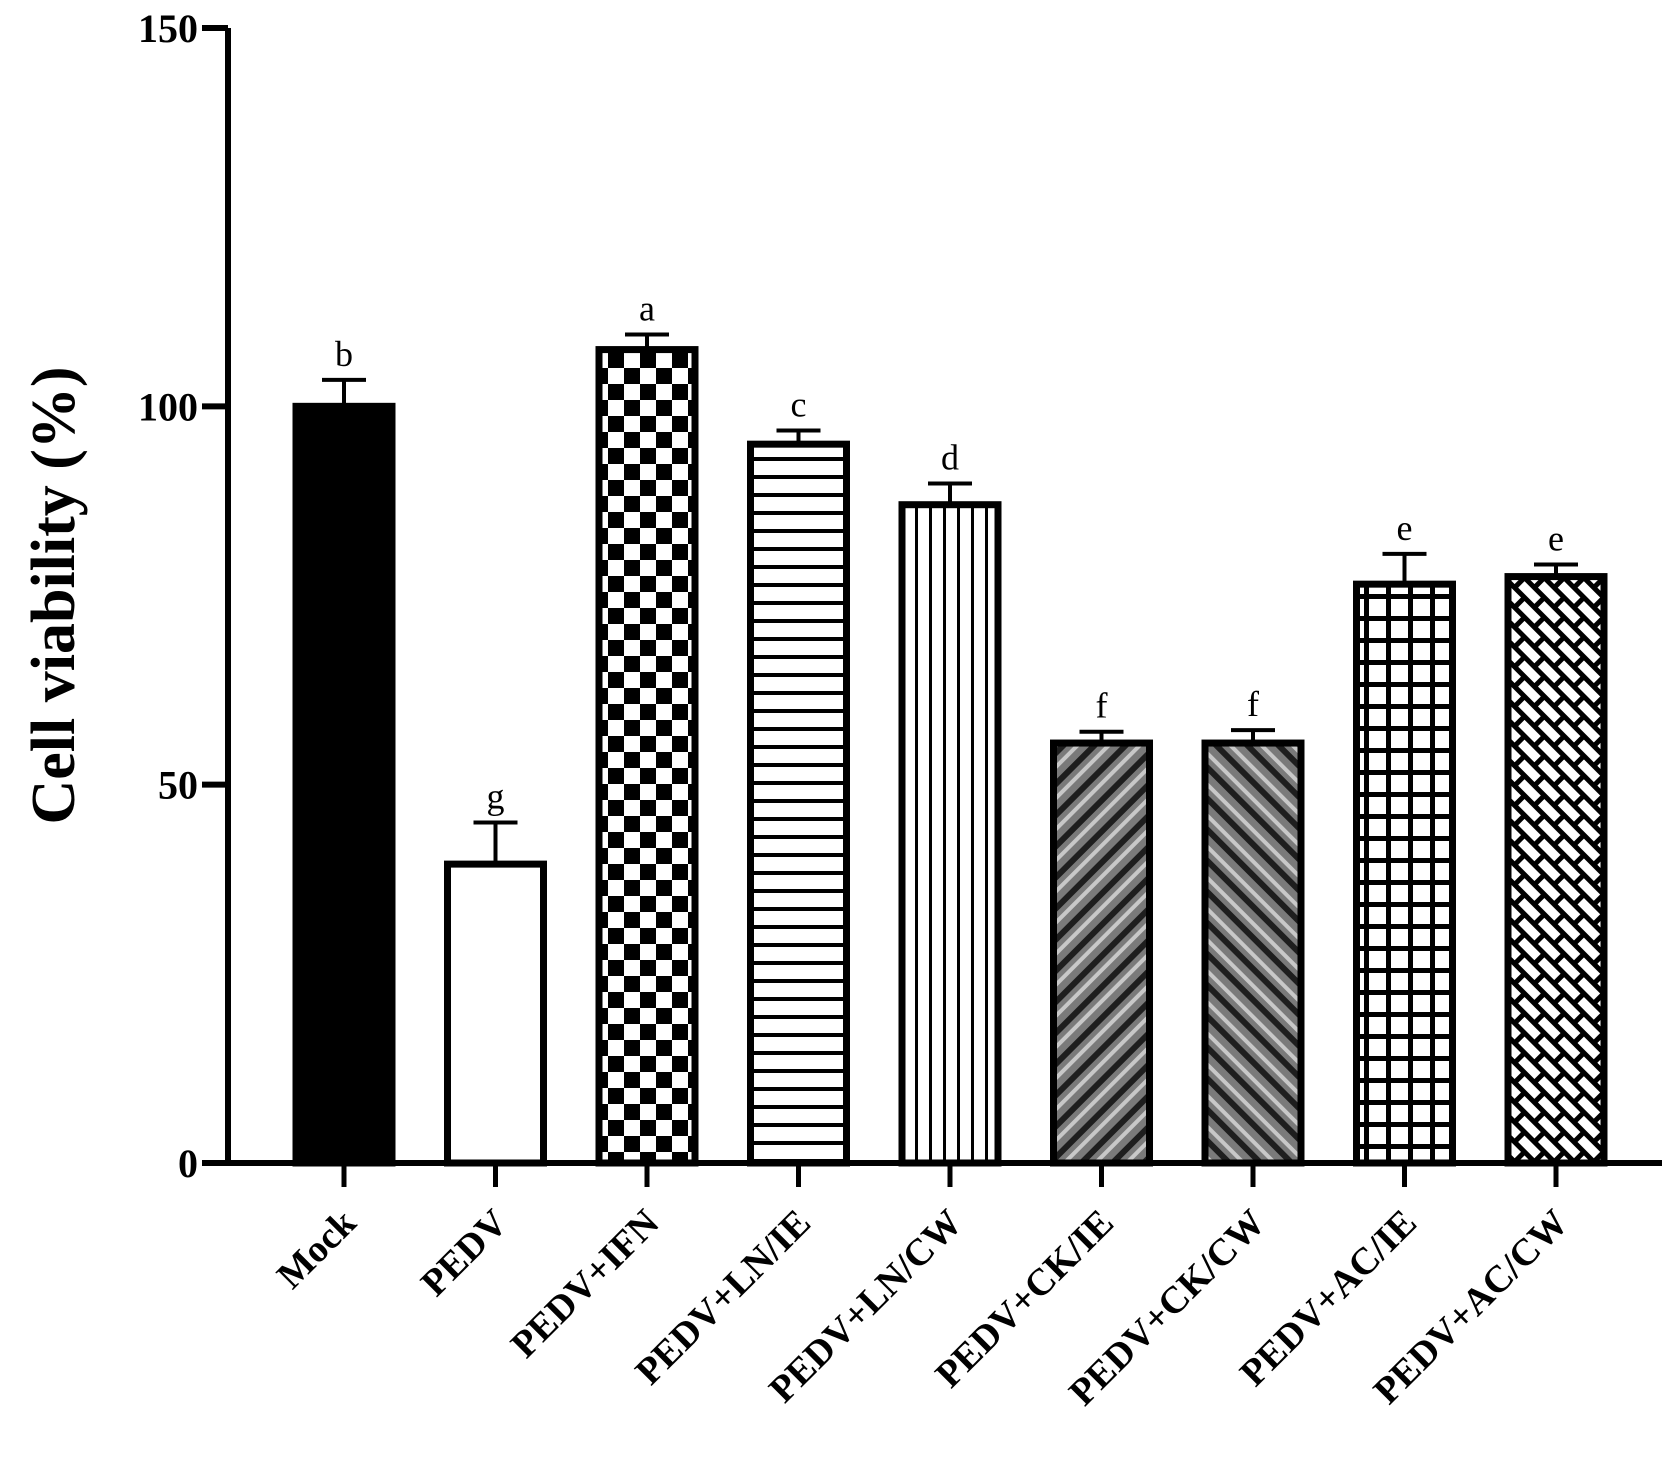 The width and height of the screenshot is (1673, 1468). I want to click on bar-pedv-ln-cw, so click(950, 834).